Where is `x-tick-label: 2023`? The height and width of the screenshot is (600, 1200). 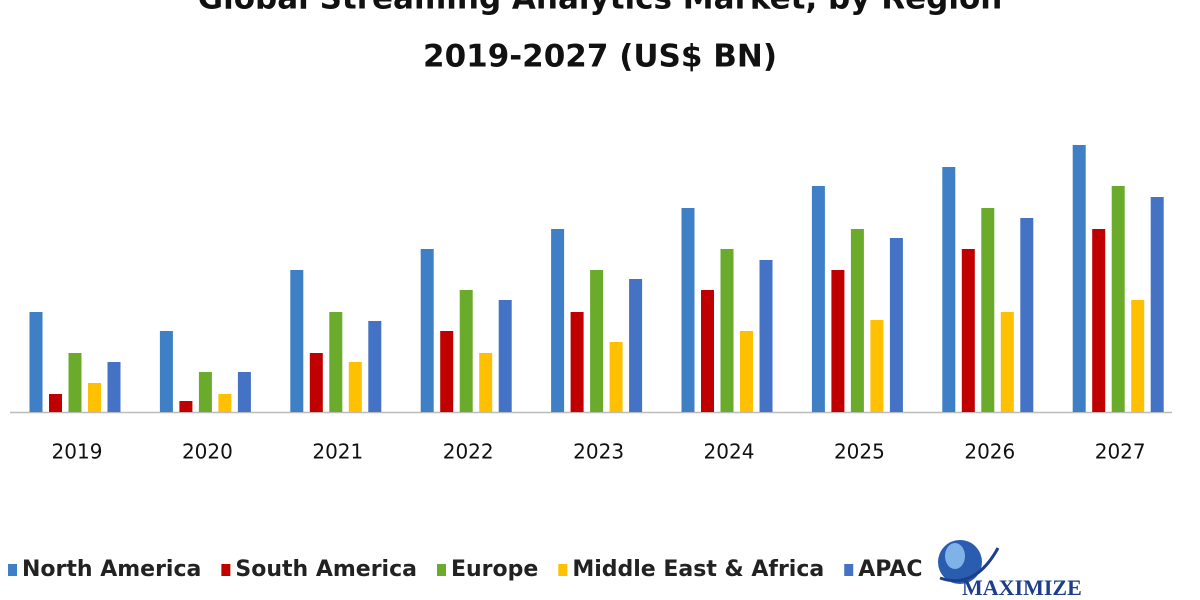 x-tick-label: 2023 is located at coordinates (598, 452).